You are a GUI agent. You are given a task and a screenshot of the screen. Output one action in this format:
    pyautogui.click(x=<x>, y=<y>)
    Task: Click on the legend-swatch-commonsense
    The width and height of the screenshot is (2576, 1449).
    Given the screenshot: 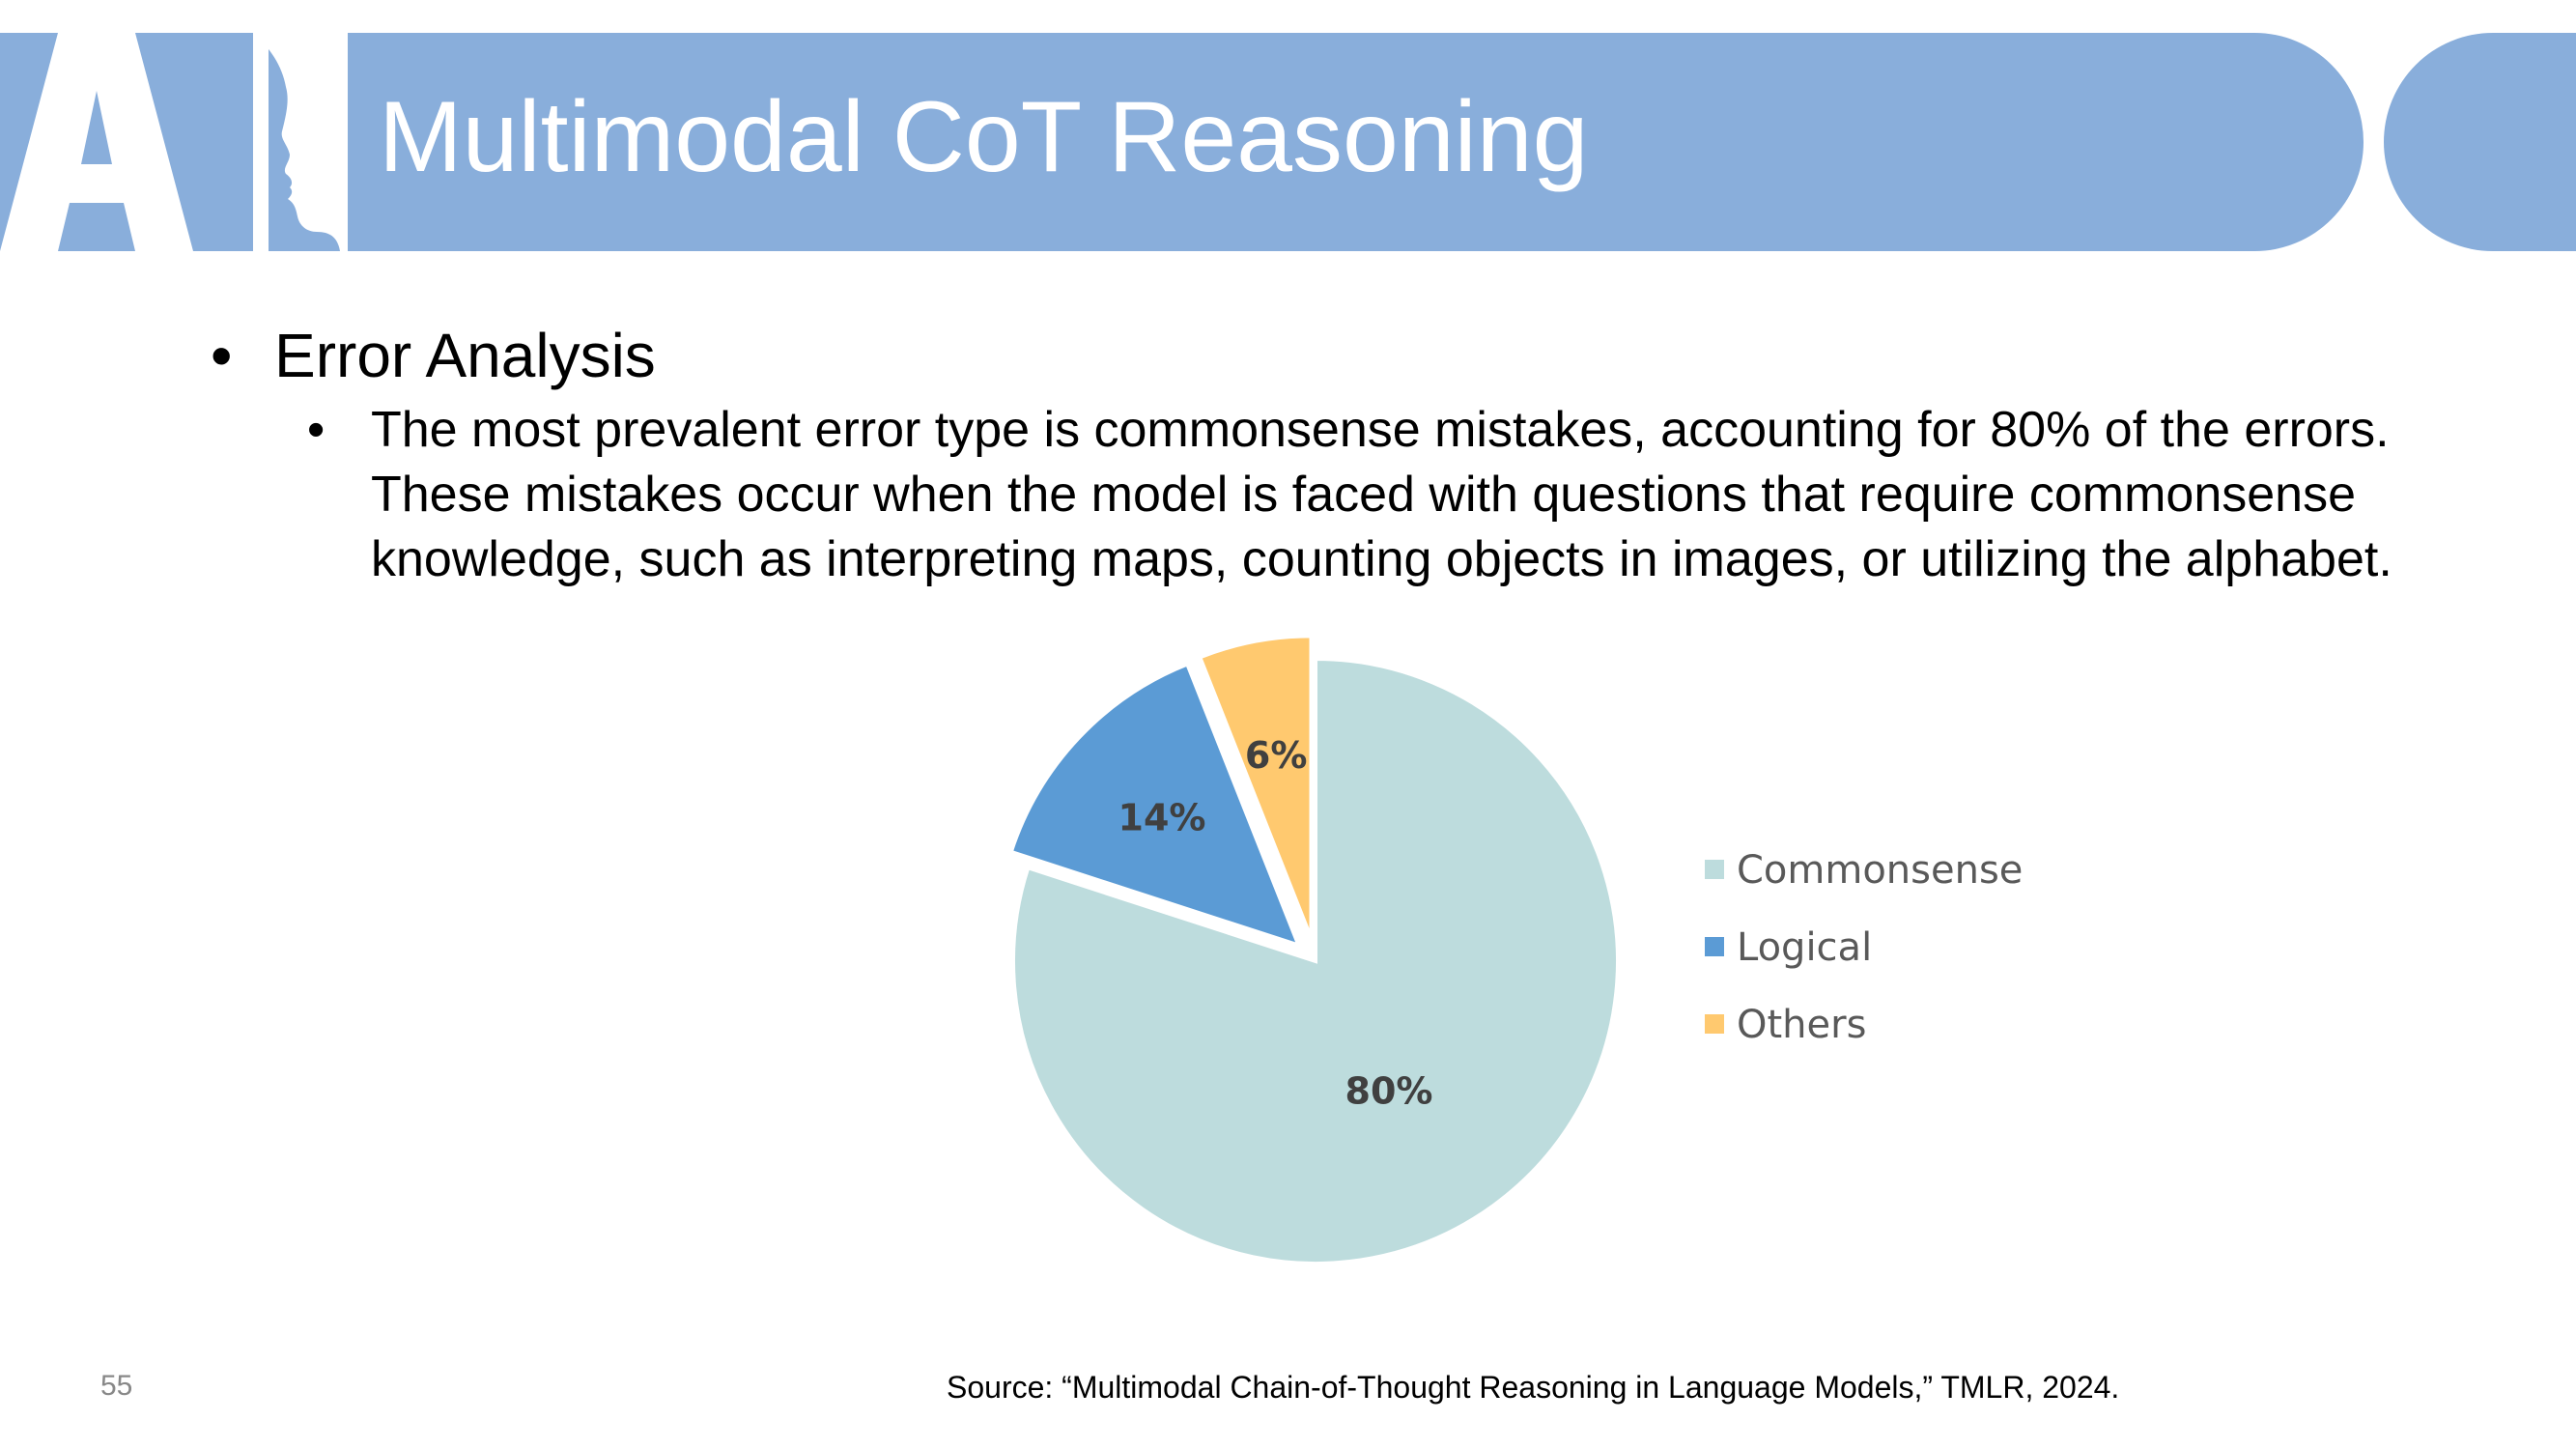 What is the action you would take?
    pyautogui.click(x=1714, y=869)
    